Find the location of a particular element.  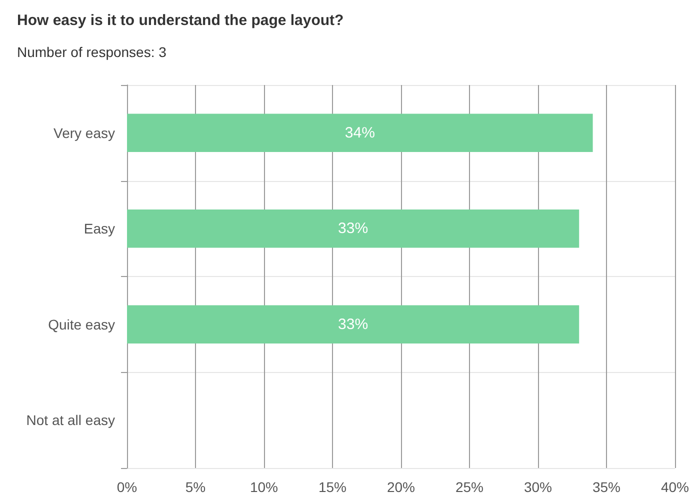

x-tick-label: 25% is located at coordinates (469, 487).